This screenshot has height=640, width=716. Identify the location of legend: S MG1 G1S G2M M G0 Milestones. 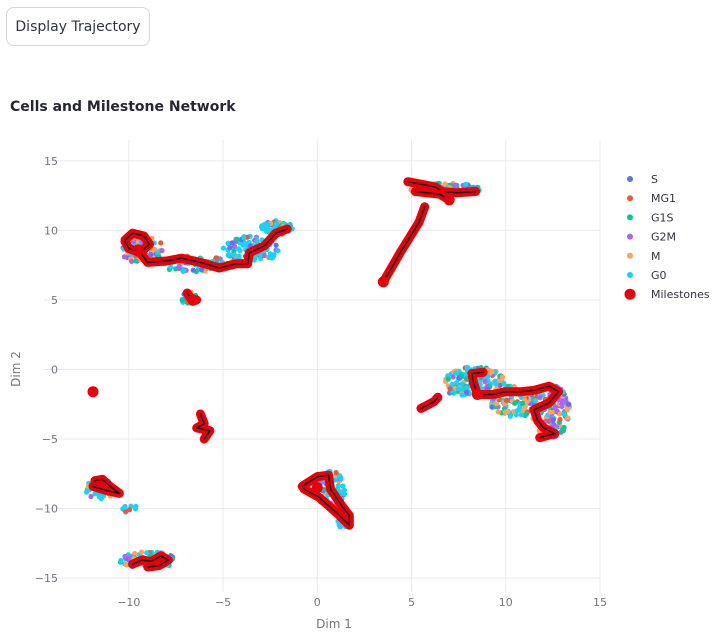
(667, 237).